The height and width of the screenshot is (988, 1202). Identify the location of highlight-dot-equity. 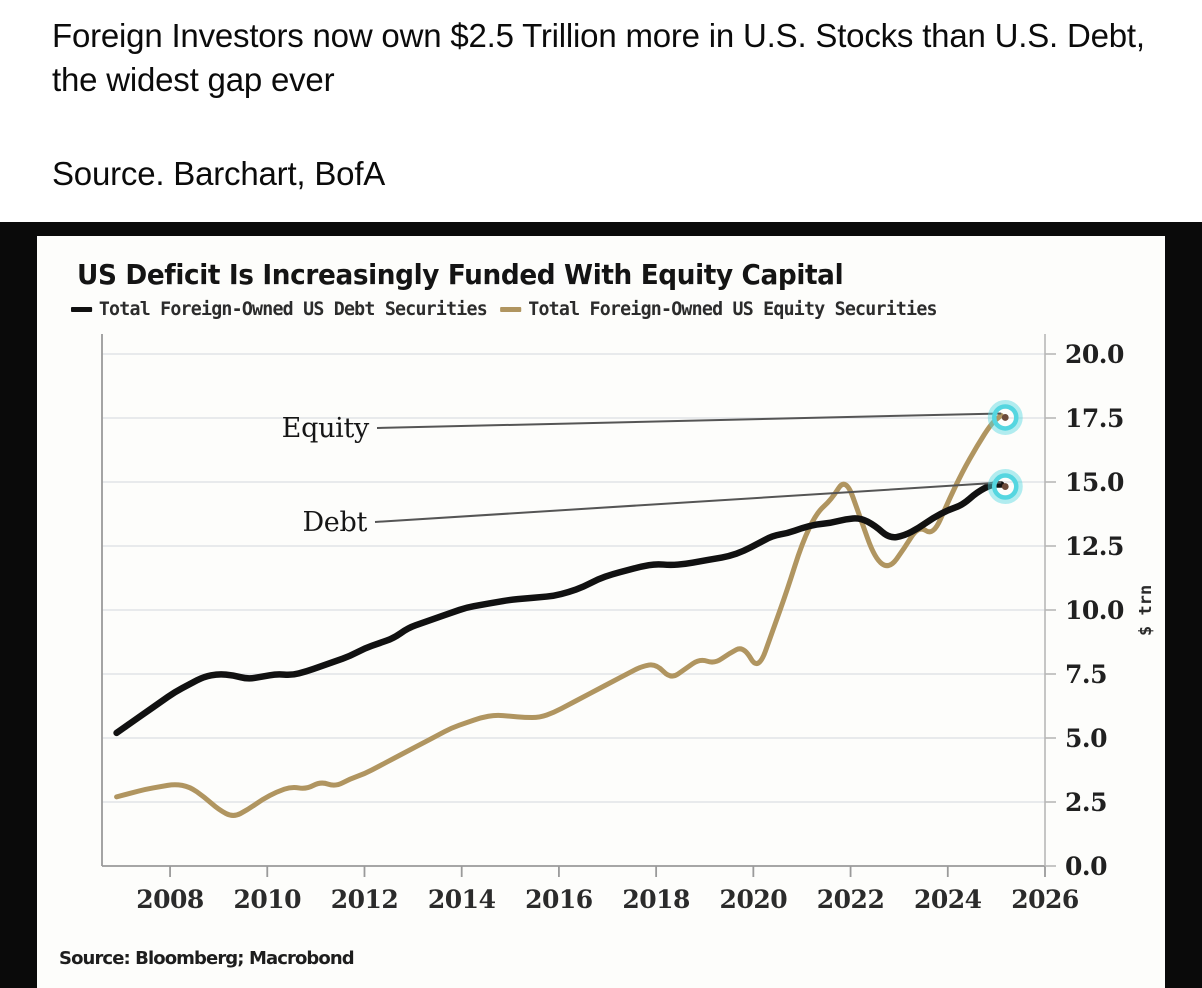
(1005, 417).